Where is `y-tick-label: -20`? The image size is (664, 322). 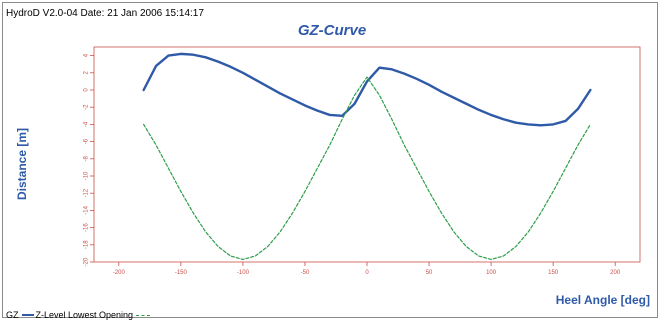 y-tick-label: -20 is located at coordinates (87, 261).